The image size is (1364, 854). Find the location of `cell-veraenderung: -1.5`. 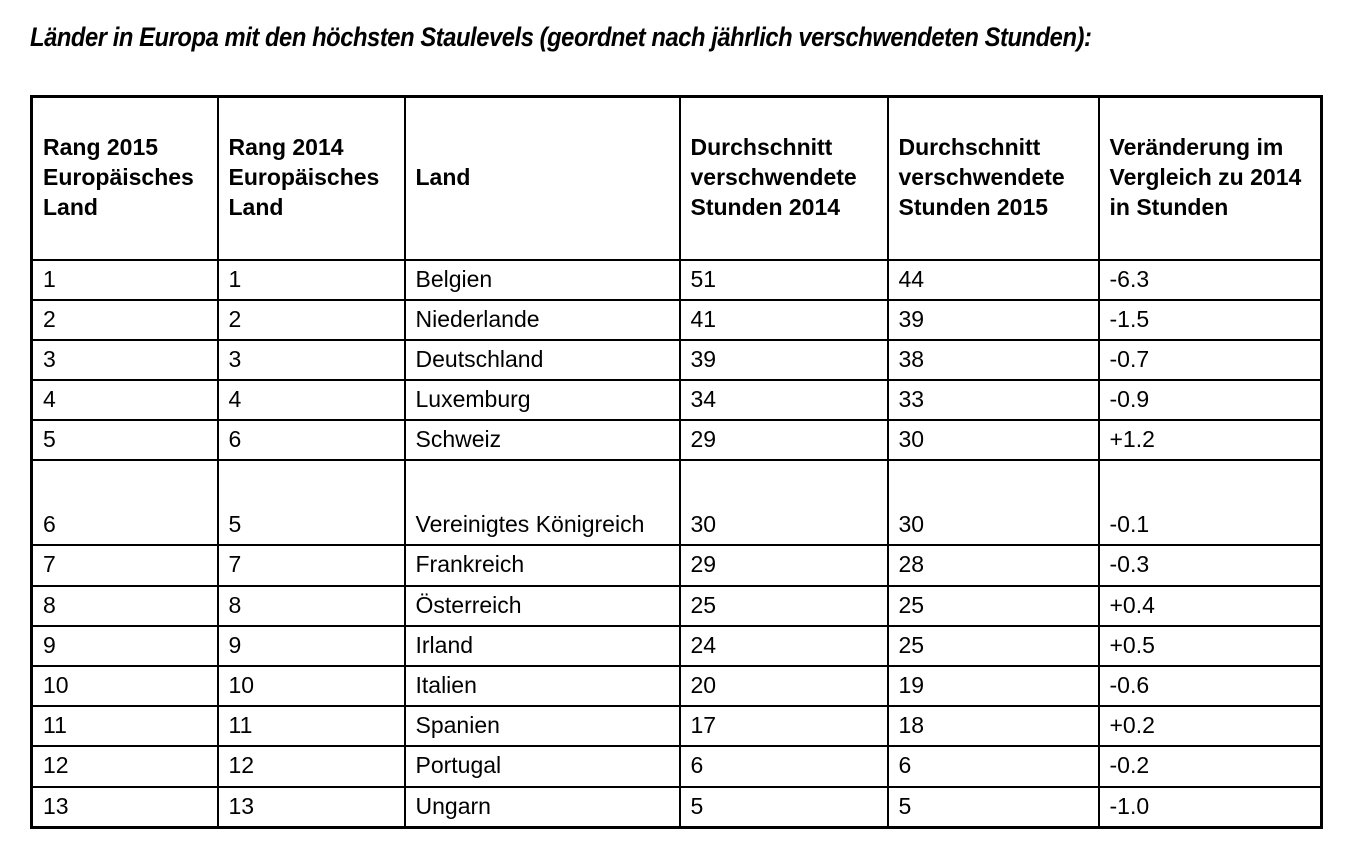

cell-veraenderung: -1.5 is located at coordinates (1210, 319).